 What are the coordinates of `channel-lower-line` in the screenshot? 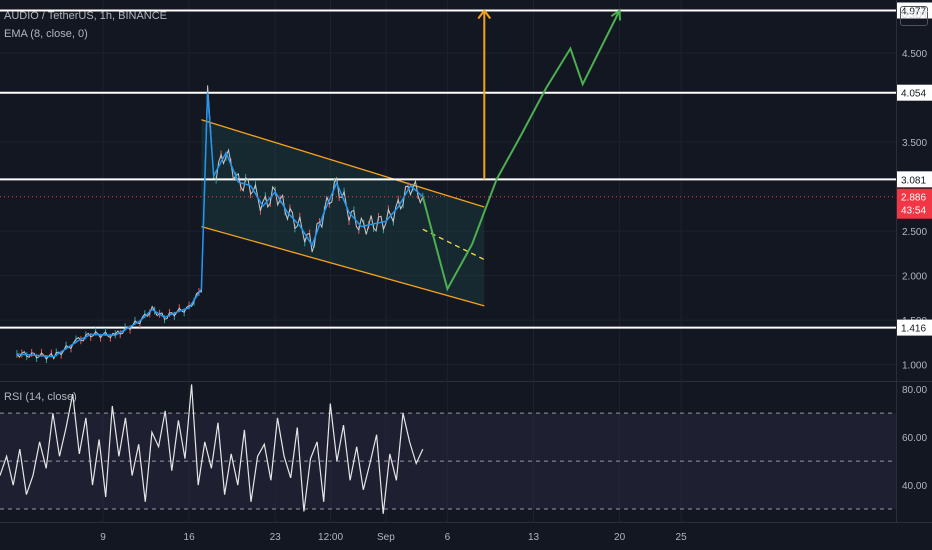 It's located at (343, 266).